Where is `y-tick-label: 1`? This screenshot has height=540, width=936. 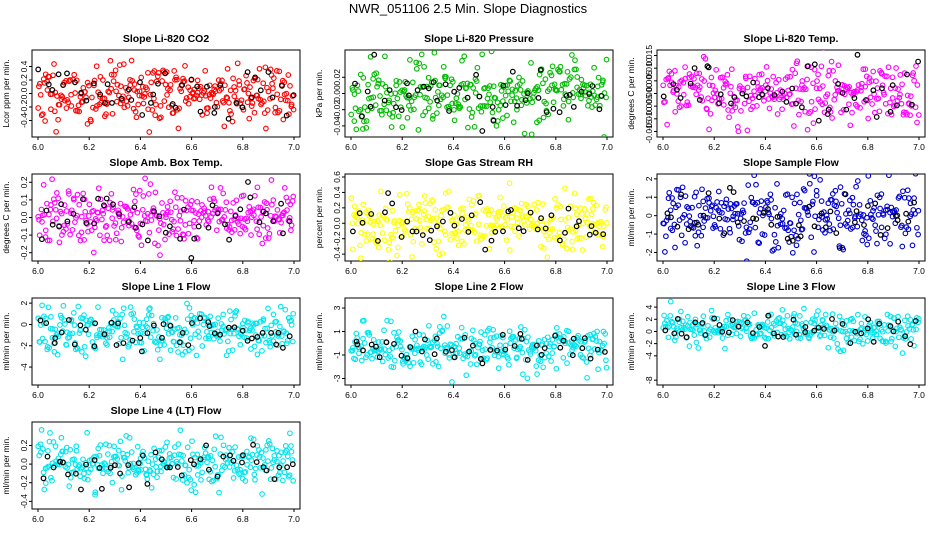 y-tick-label: 1 is located at coordinates (649, 197).